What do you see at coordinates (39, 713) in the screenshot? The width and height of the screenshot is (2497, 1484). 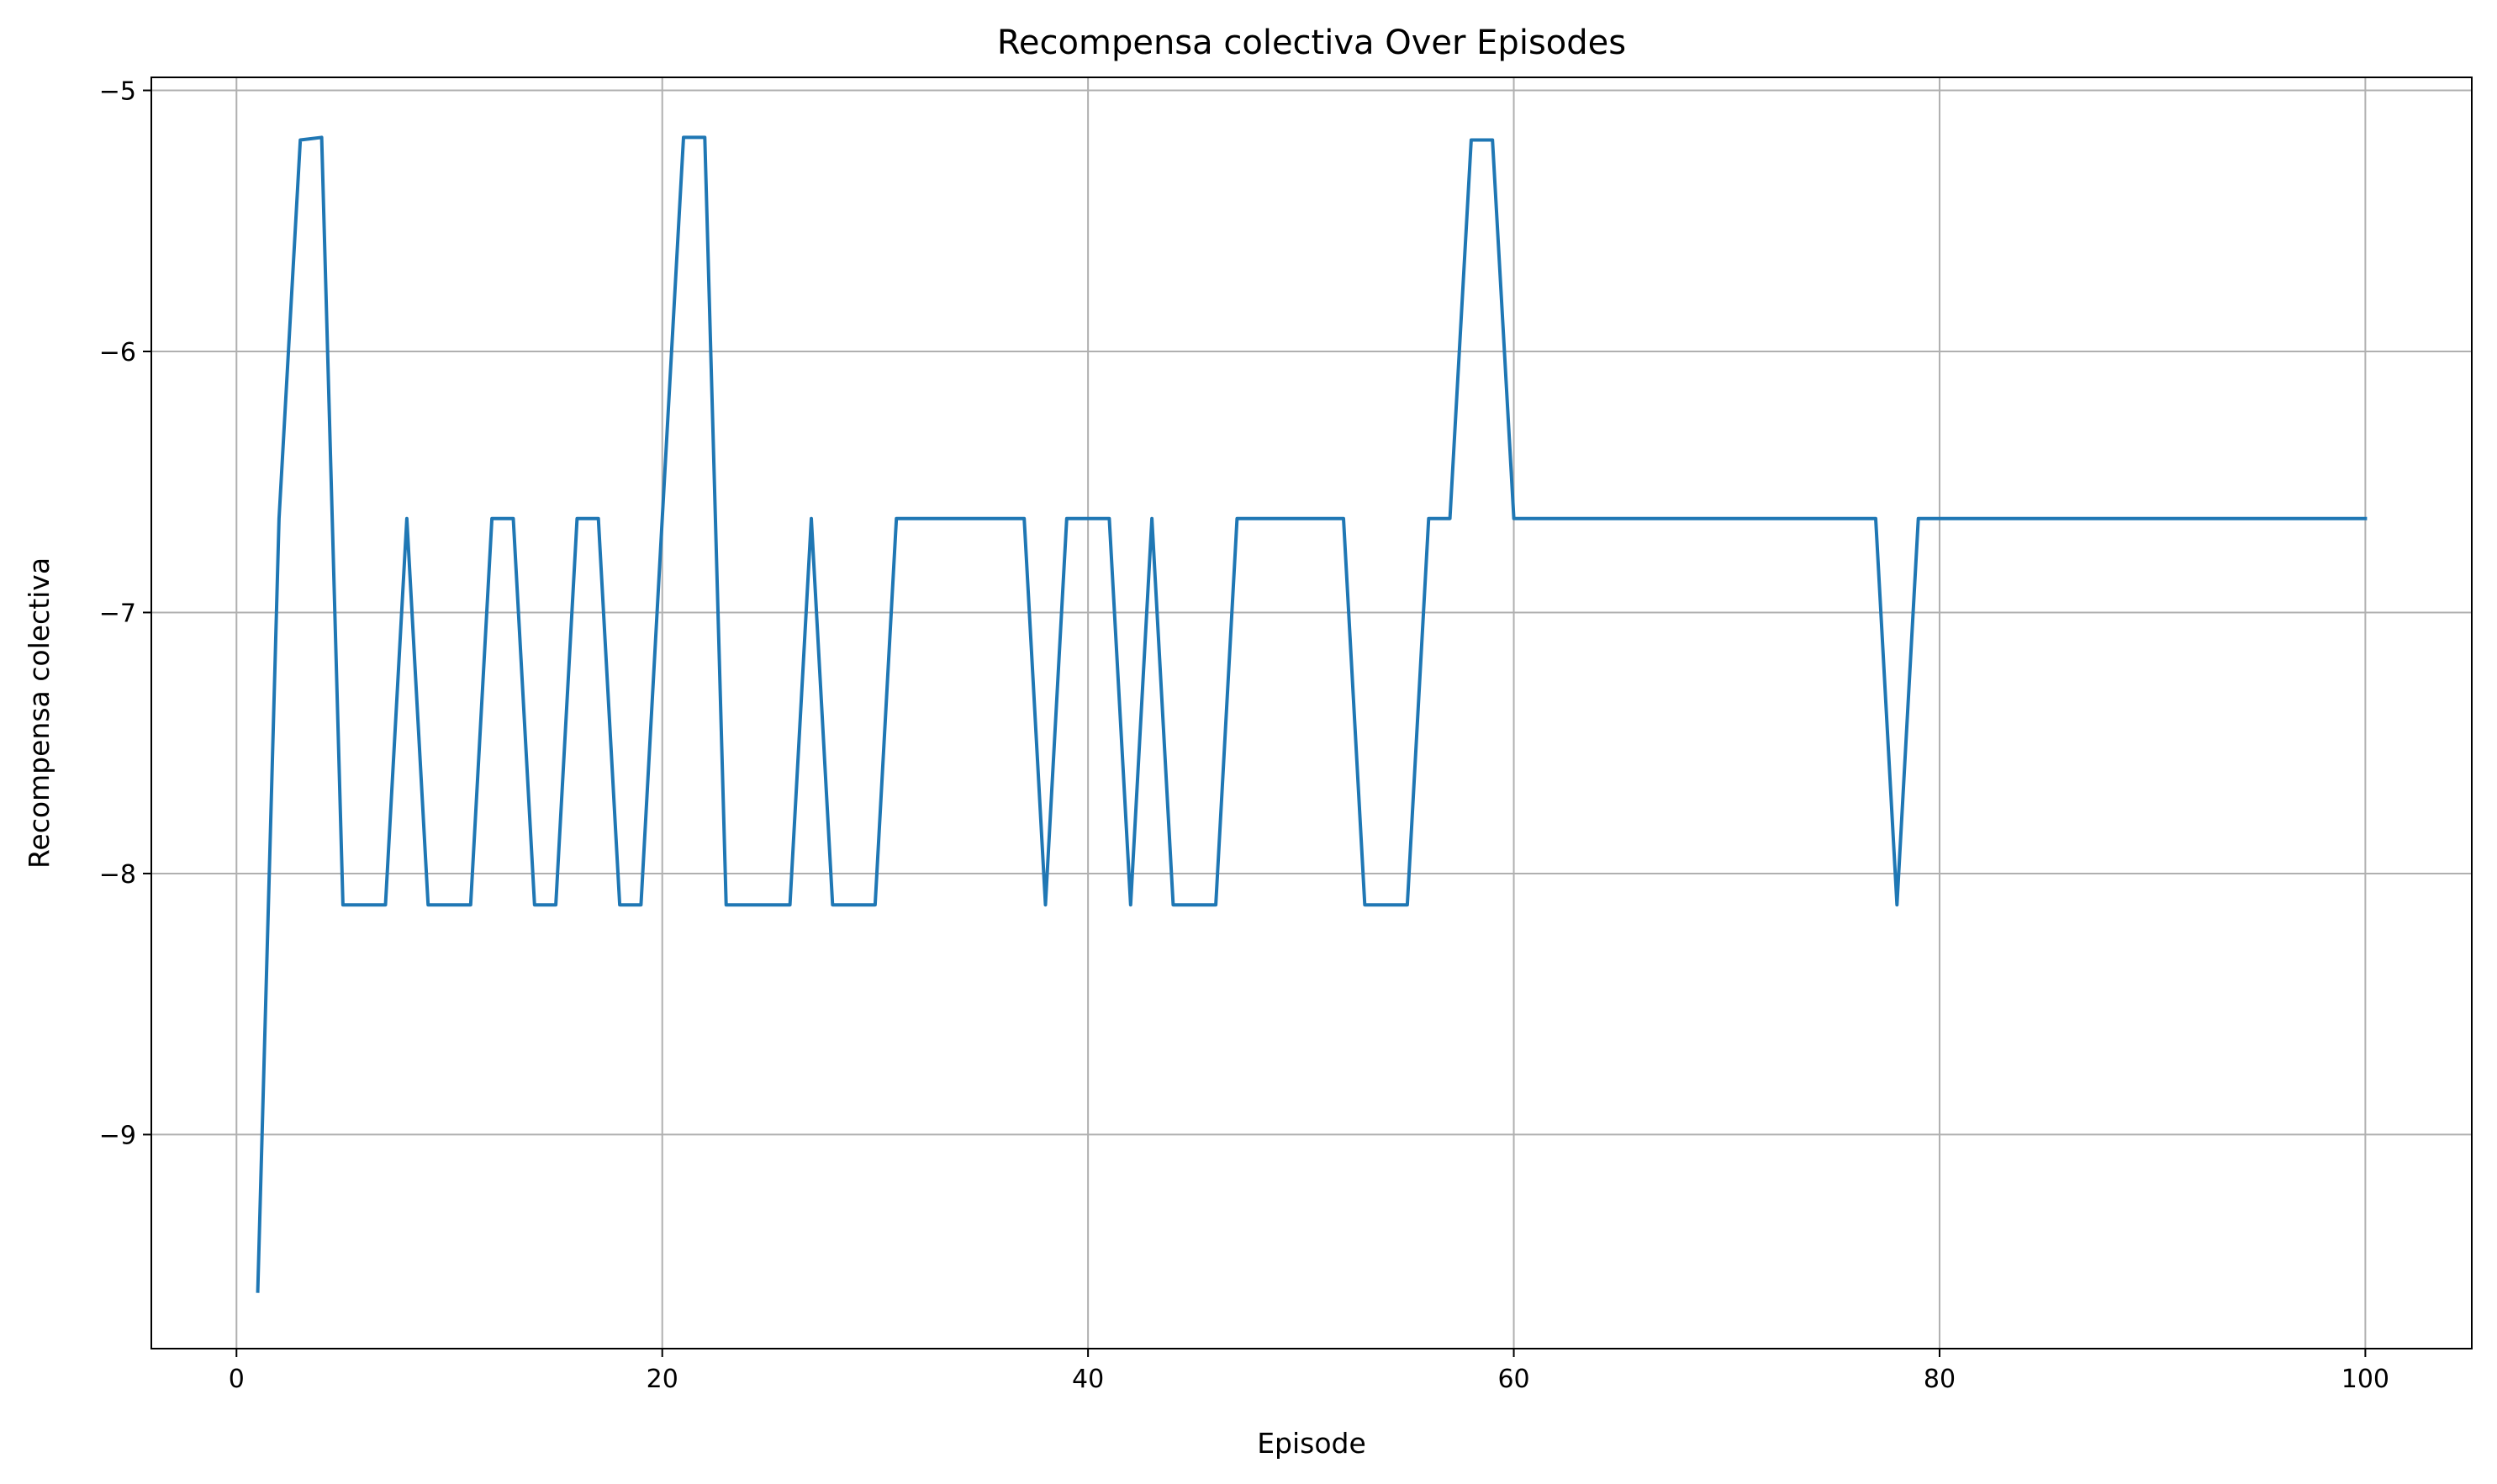 I see `y-axis-label: Recompensa colectiva` at bounding box center [39, 713].